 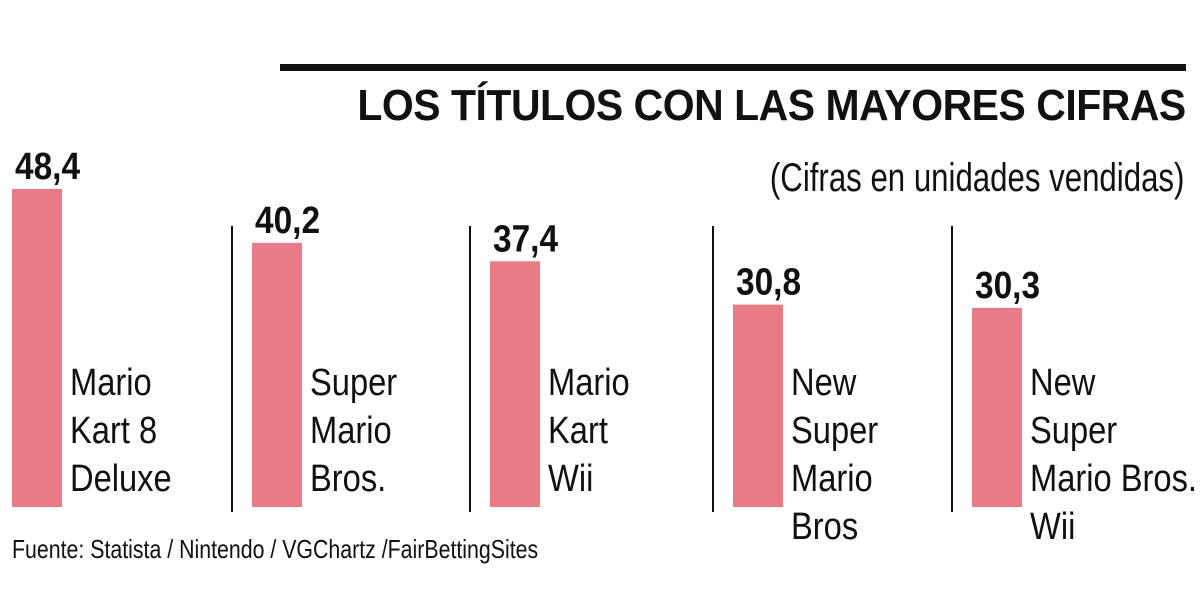 I want to click on bar-value-label: 30,3, so click(x=1007, y=285).